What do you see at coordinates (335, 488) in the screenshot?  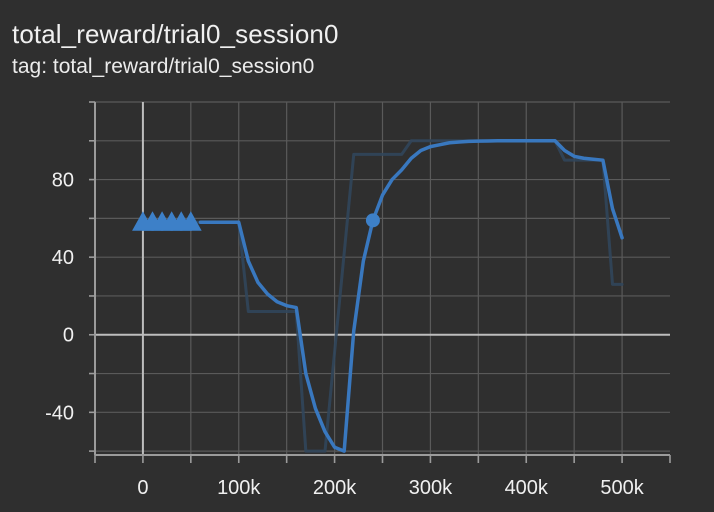 I see `x-tick-label: 200k` at bounding box center [335, 488].